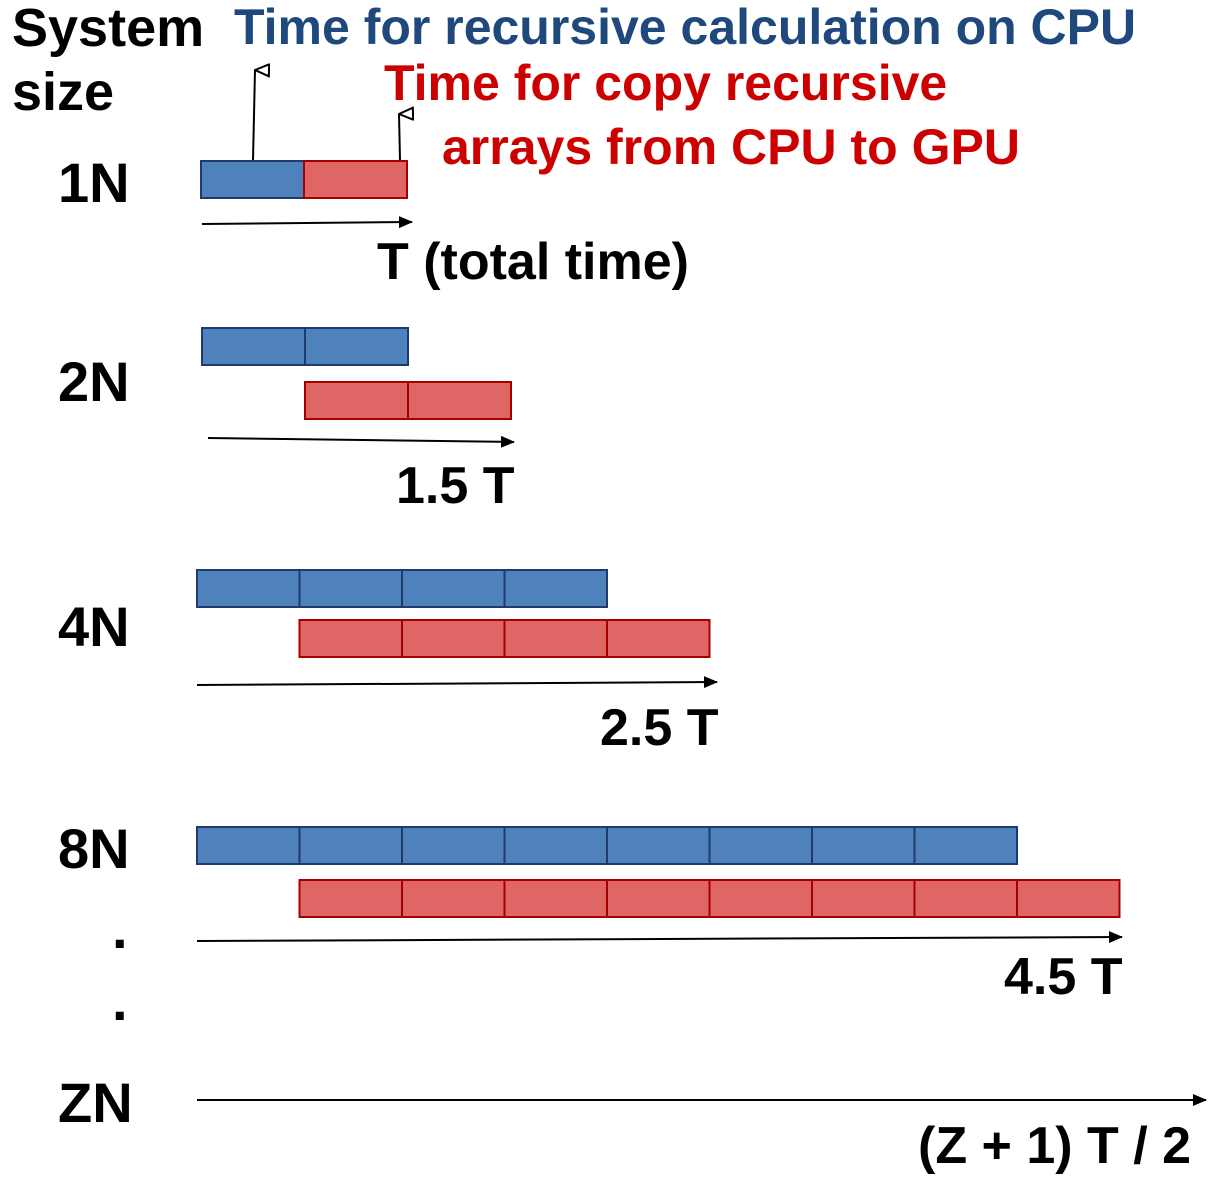 The width and height of the screenshot is (1216, 1184). Describe the element at coordinates (94, 381) in the screenshot. I see `row-label-2n: 2N` at that location.